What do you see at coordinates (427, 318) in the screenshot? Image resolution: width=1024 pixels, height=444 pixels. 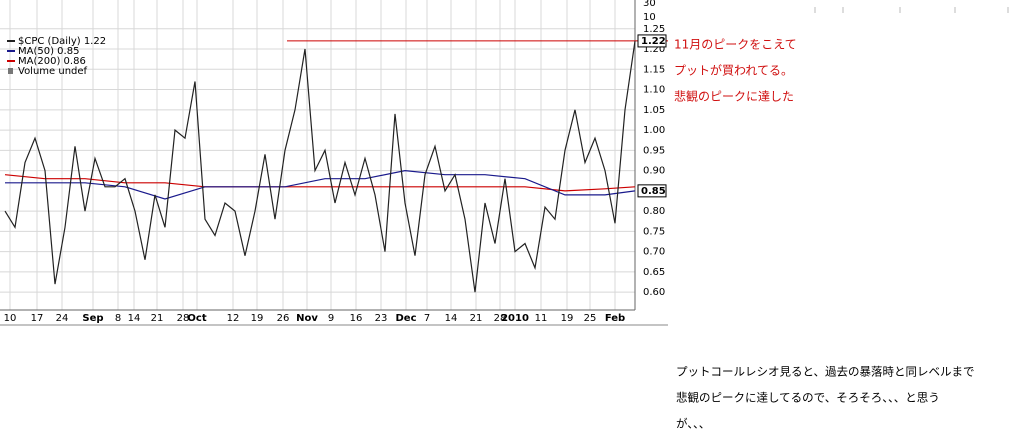 I see `x-tick-label: 7` at bounding box center [427, 318].